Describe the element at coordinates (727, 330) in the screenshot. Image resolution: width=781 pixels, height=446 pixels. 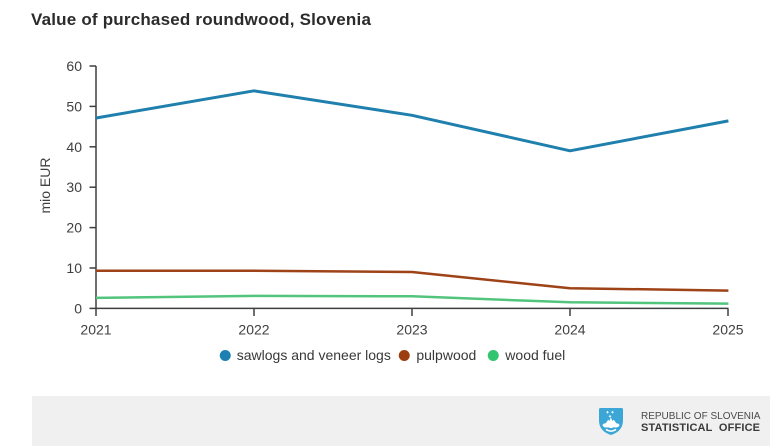
I see `svg-text: 2025` at that location.